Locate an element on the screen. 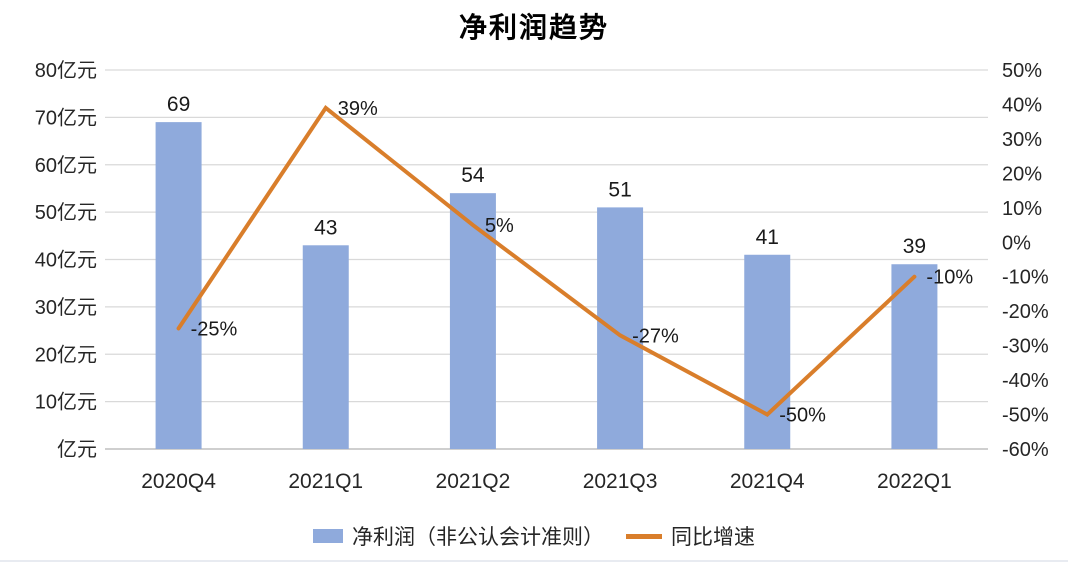  x-axis-category-label: 2022Q1 is located at coordinates (914, 481).